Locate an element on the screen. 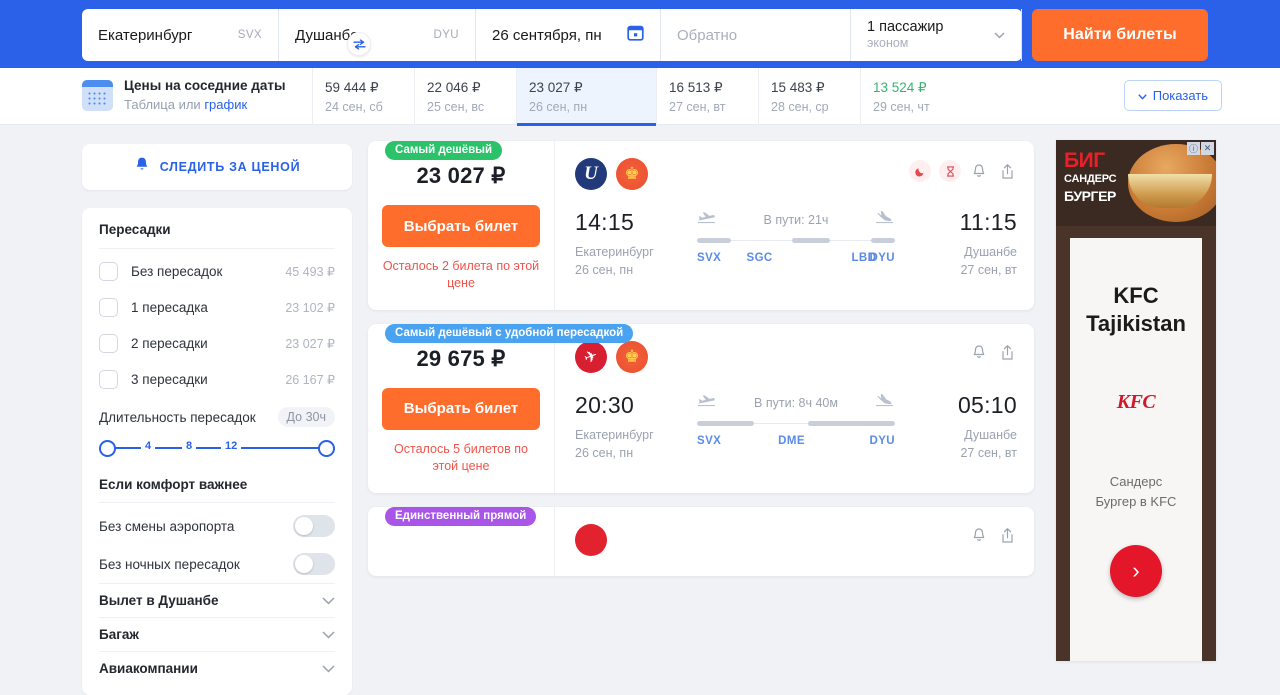  ad-info-icon: ⓘ is located at coordinates (1193, 148).